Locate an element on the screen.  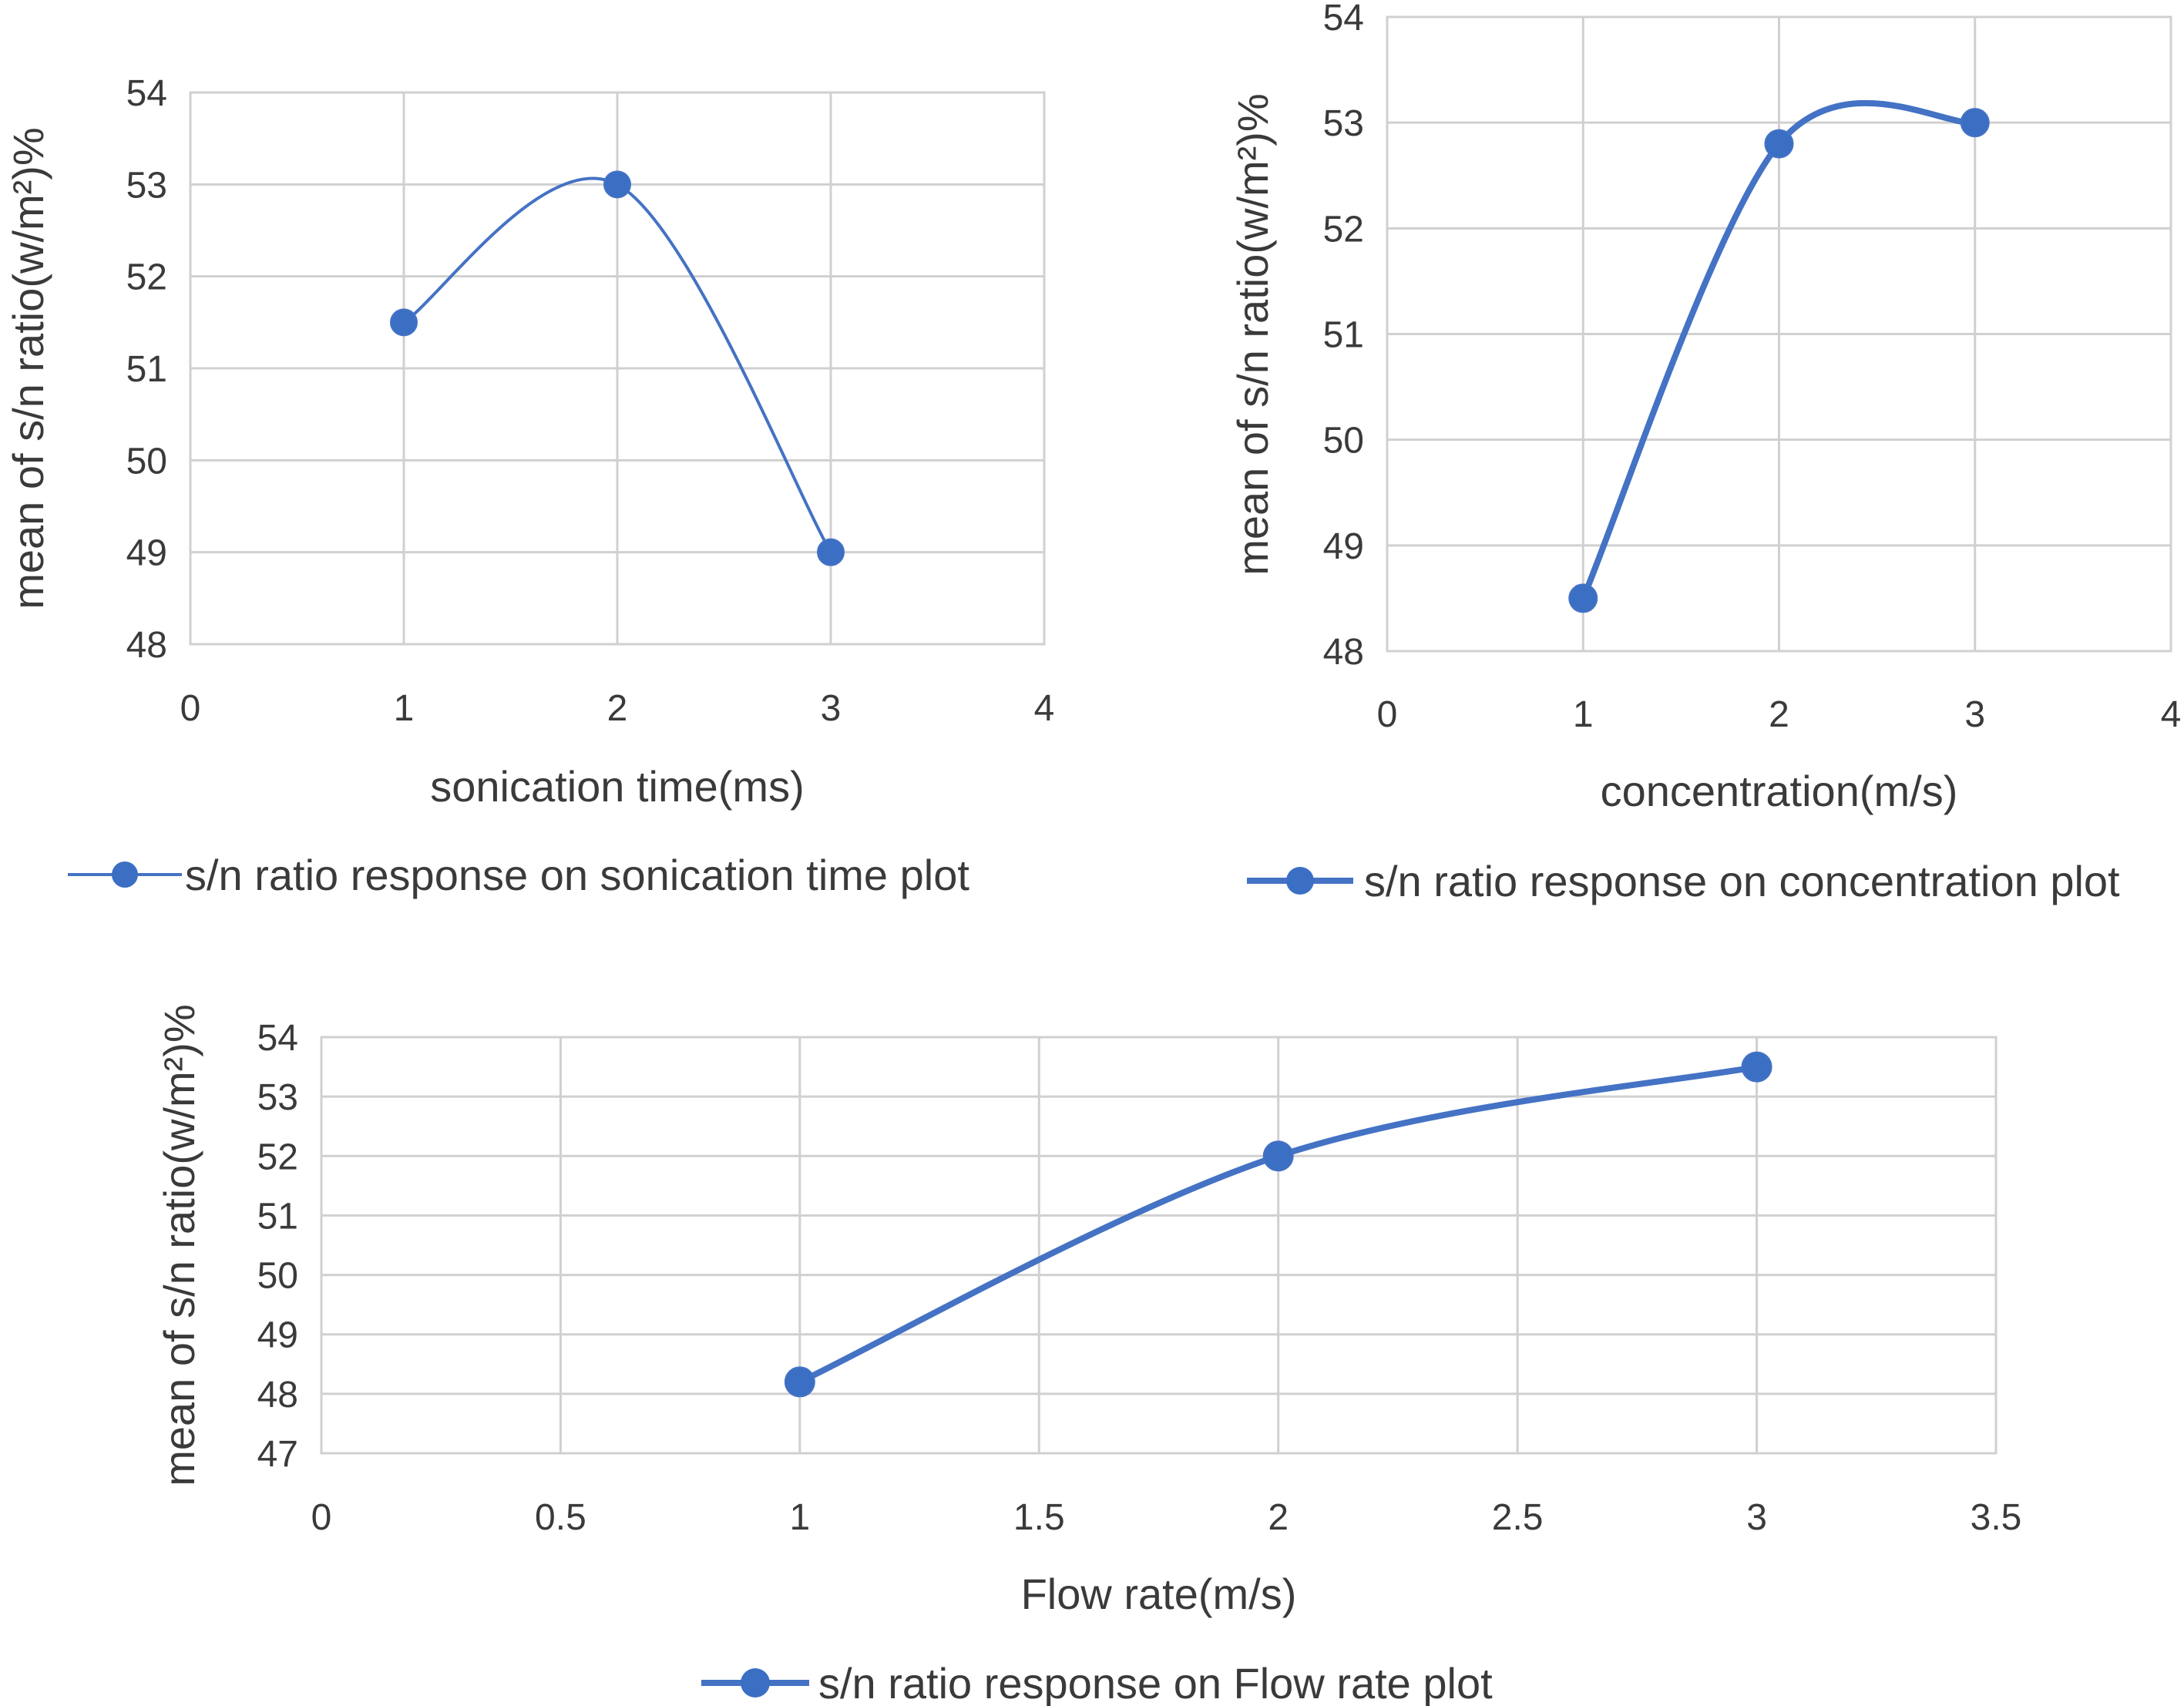
series-line is located at coordinates (1779, 350).